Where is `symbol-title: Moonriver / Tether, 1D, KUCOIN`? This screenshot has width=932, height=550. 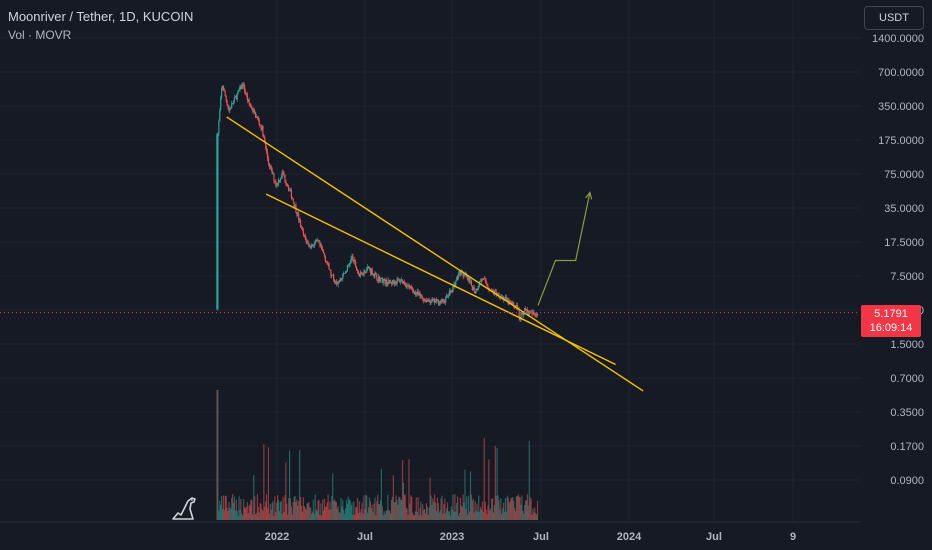
symbol-title: Moonriver / Tether, 1D, KUCOIN is located at coordinates (101, 16).